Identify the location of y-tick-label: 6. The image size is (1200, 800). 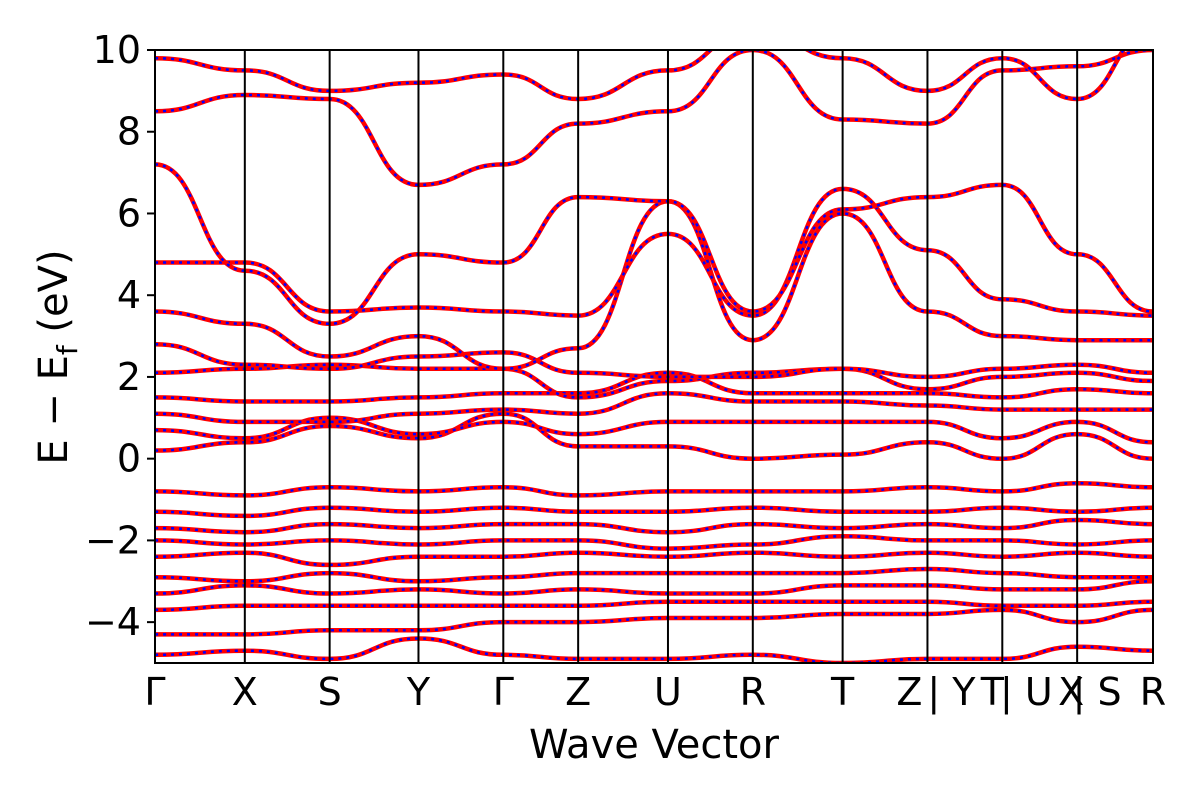
(129, 213).